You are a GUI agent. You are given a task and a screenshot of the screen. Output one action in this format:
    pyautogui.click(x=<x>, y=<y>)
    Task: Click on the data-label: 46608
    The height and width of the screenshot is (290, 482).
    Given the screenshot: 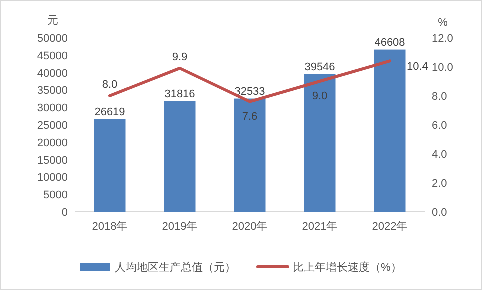 What is the action you would take?
    pyautogui.click(x=390, y=42)
    